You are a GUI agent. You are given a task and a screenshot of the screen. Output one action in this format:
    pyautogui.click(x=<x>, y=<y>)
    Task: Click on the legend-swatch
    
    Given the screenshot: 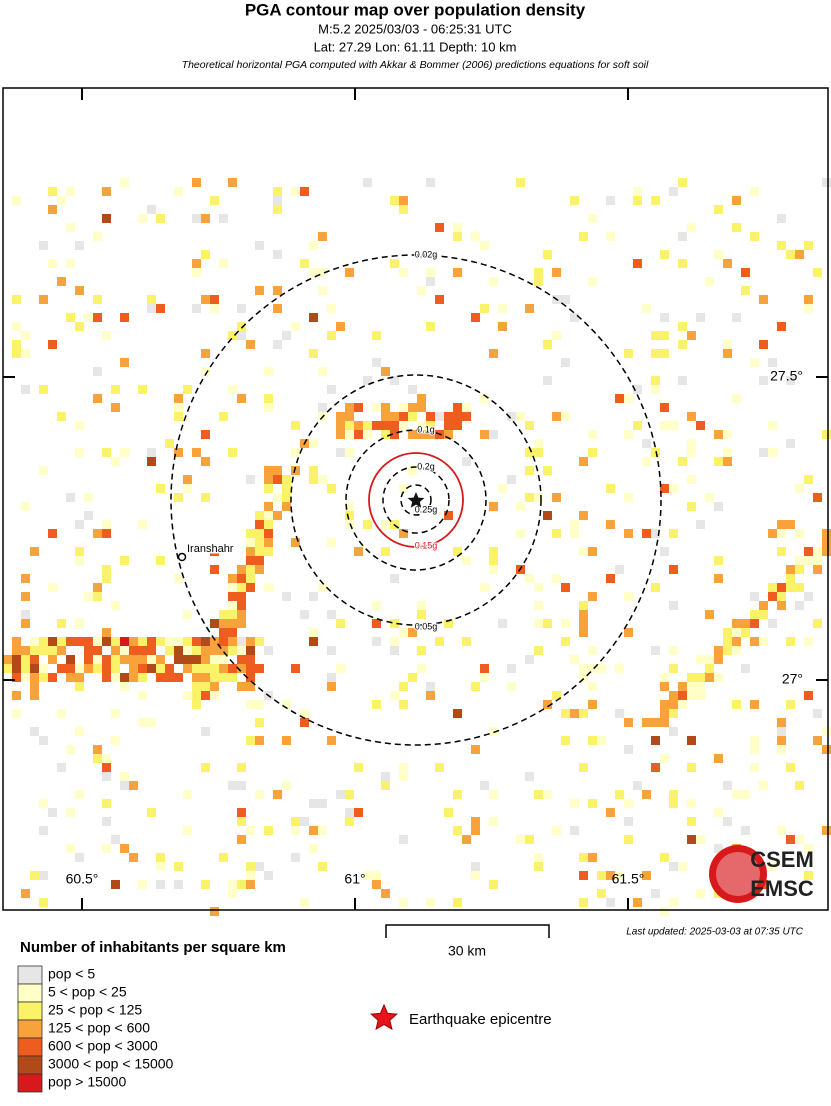 What is the action you would take?
    pyautogui.click(x=30, y=993)
    